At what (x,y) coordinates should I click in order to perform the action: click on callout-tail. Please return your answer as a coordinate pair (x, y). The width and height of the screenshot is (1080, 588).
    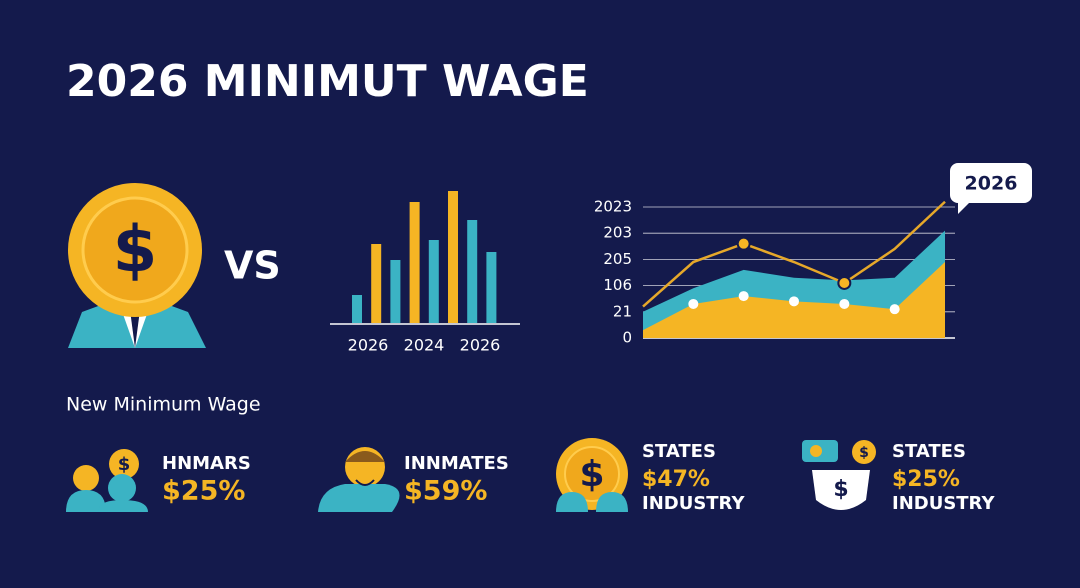
    Looking at the image, I should click on (964, 208).